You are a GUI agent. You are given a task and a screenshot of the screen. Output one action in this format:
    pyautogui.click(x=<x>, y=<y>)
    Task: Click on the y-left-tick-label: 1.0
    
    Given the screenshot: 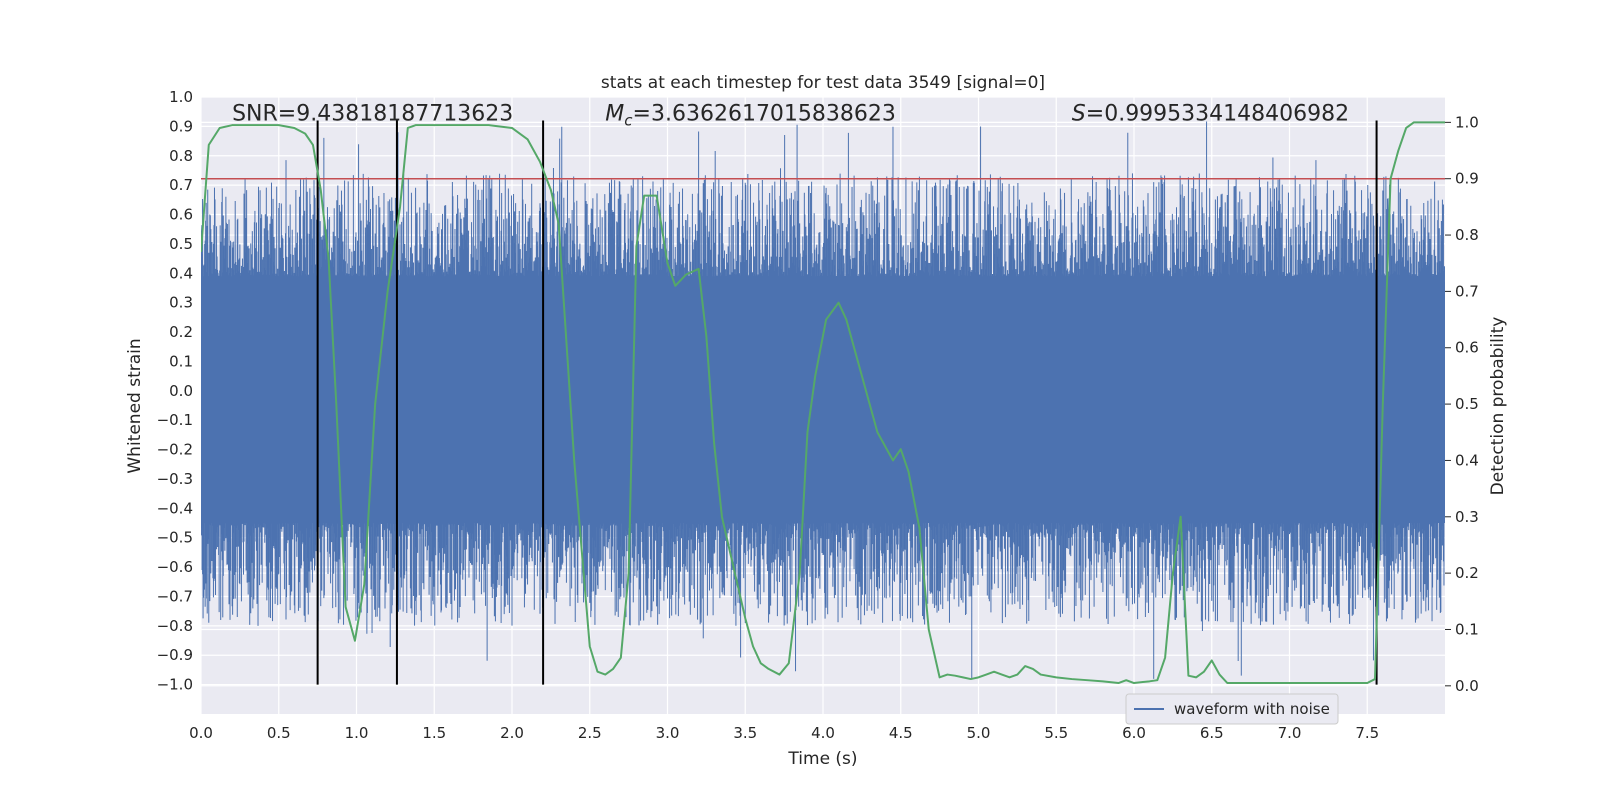 What is the action you would take?
    pyautogui.click(x=181, y=97)
    